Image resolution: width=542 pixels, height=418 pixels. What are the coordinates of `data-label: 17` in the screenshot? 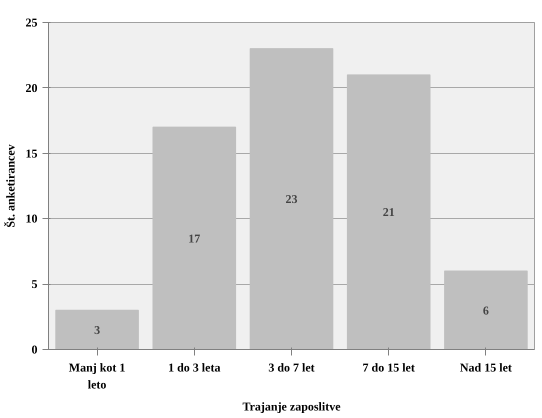 It's located at (194, 238).